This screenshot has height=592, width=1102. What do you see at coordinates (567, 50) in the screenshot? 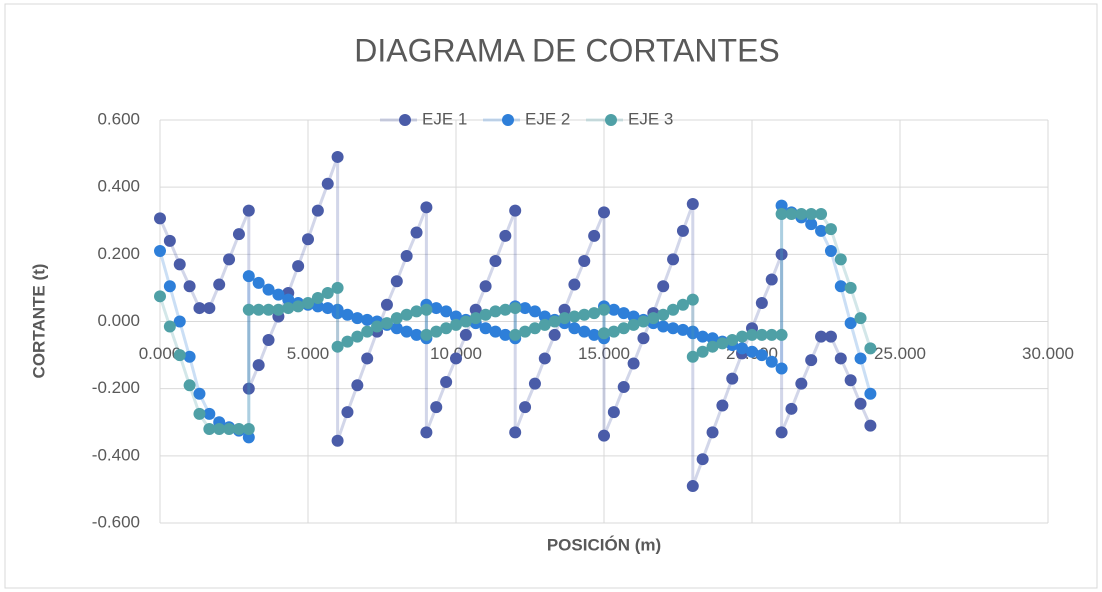
I see `chart-title: DIAGRAMA DE CORTANTES` at bounding box center [567, 50].